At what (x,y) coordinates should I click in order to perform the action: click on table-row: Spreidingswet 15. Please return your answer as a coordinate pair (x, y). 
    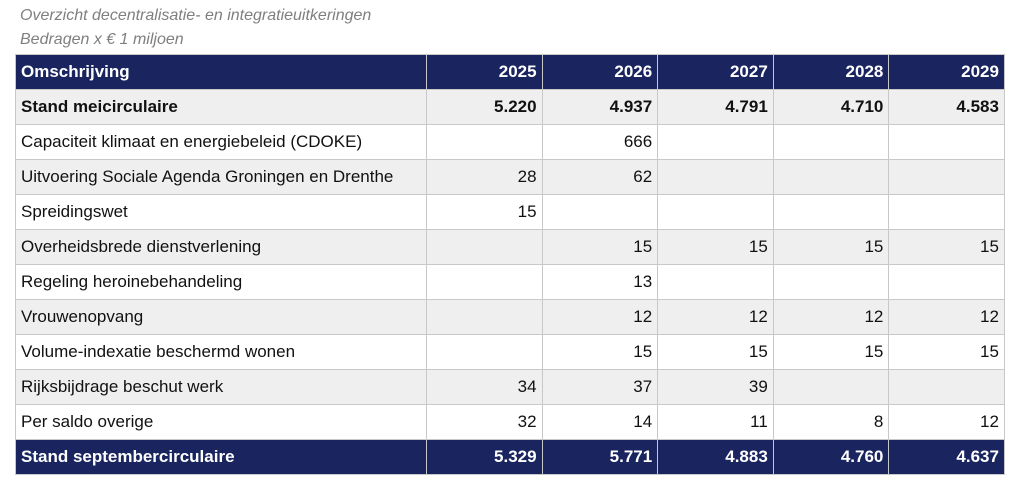
    Looking at the image, I should click on (510, 212).